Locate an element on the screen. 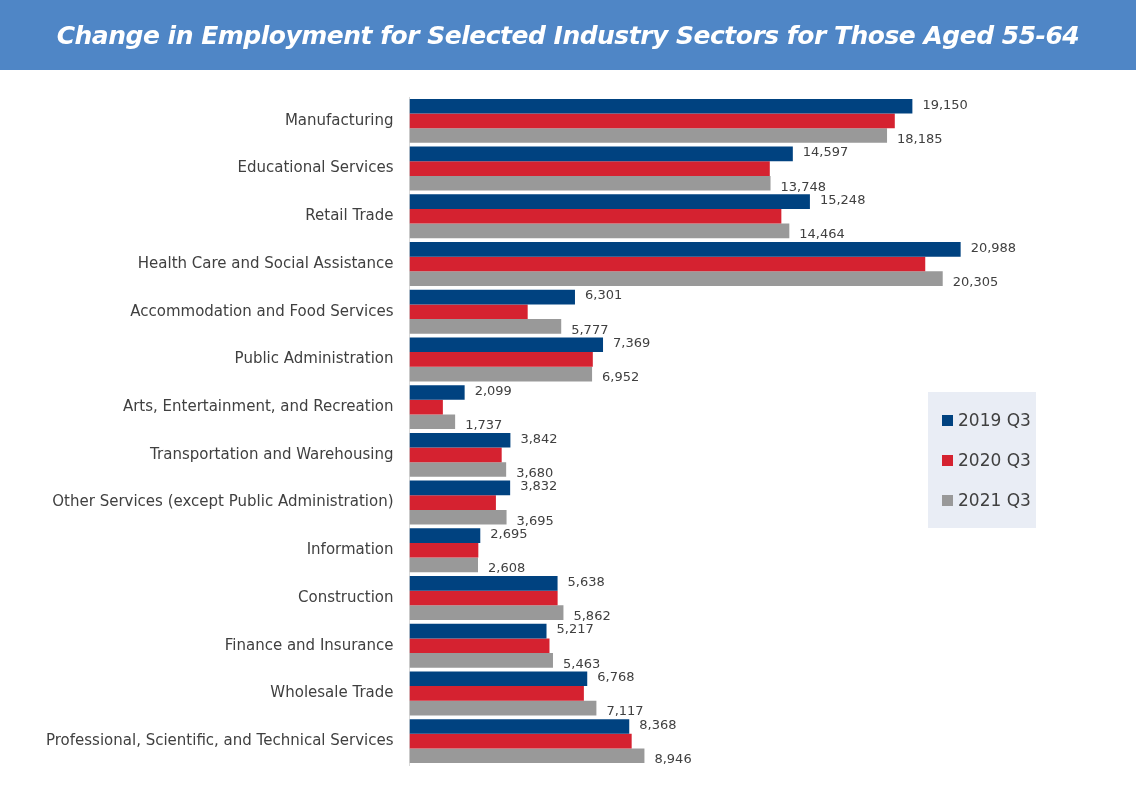  data-label: 5,638 is located at coordinates (586, 581).